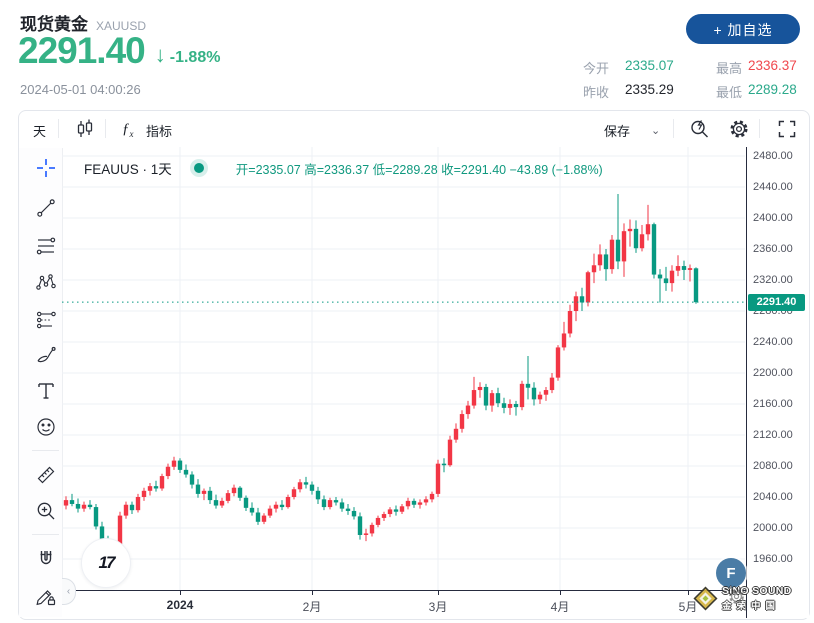  What do you see at coordinates (404, 604) in the screenshot?
I see `time-axis: 2024 2月 3月 4月 5月` at bounding box center [404, 604].